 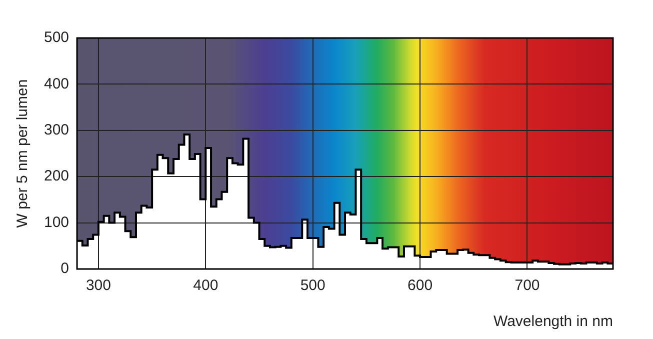 What do you see at coordinates (527, 285) in the screenshot?
I see `x-tick-label: 700` at bounding box center [527, 285].